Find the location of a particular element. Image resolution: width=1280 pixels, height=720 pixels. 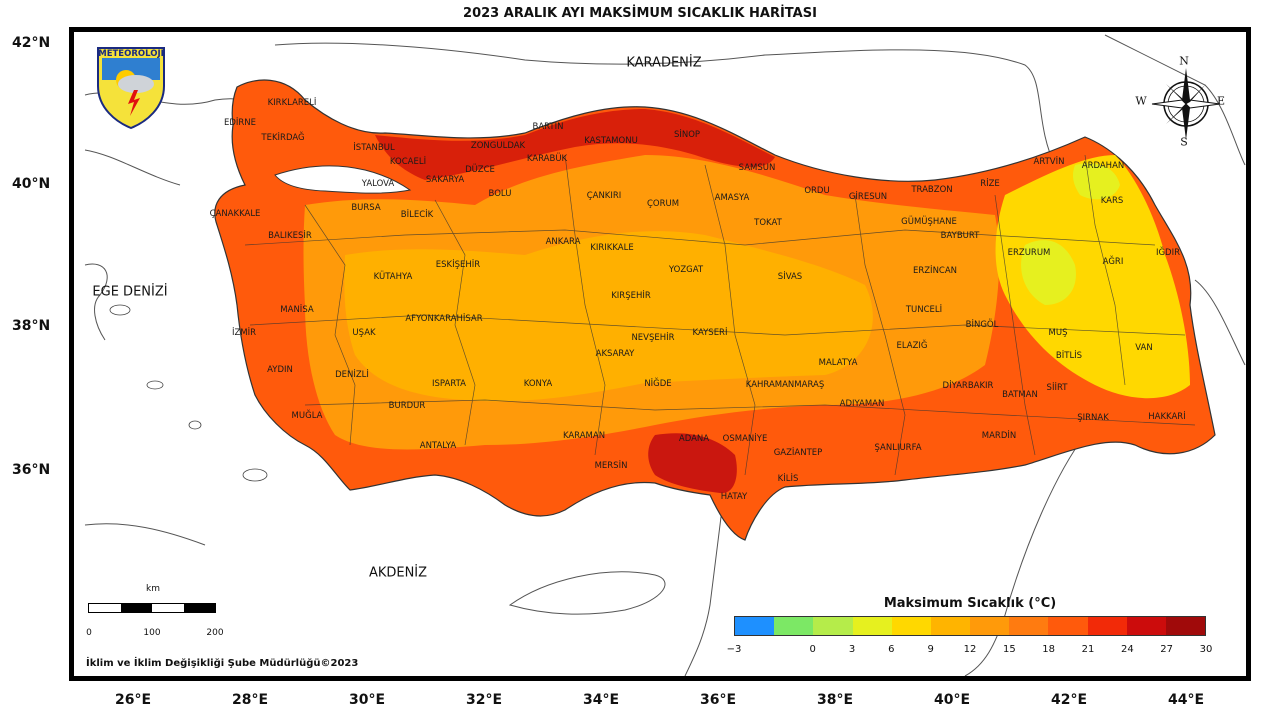

province-label: ANKARA is located at coordinates (563, 242).